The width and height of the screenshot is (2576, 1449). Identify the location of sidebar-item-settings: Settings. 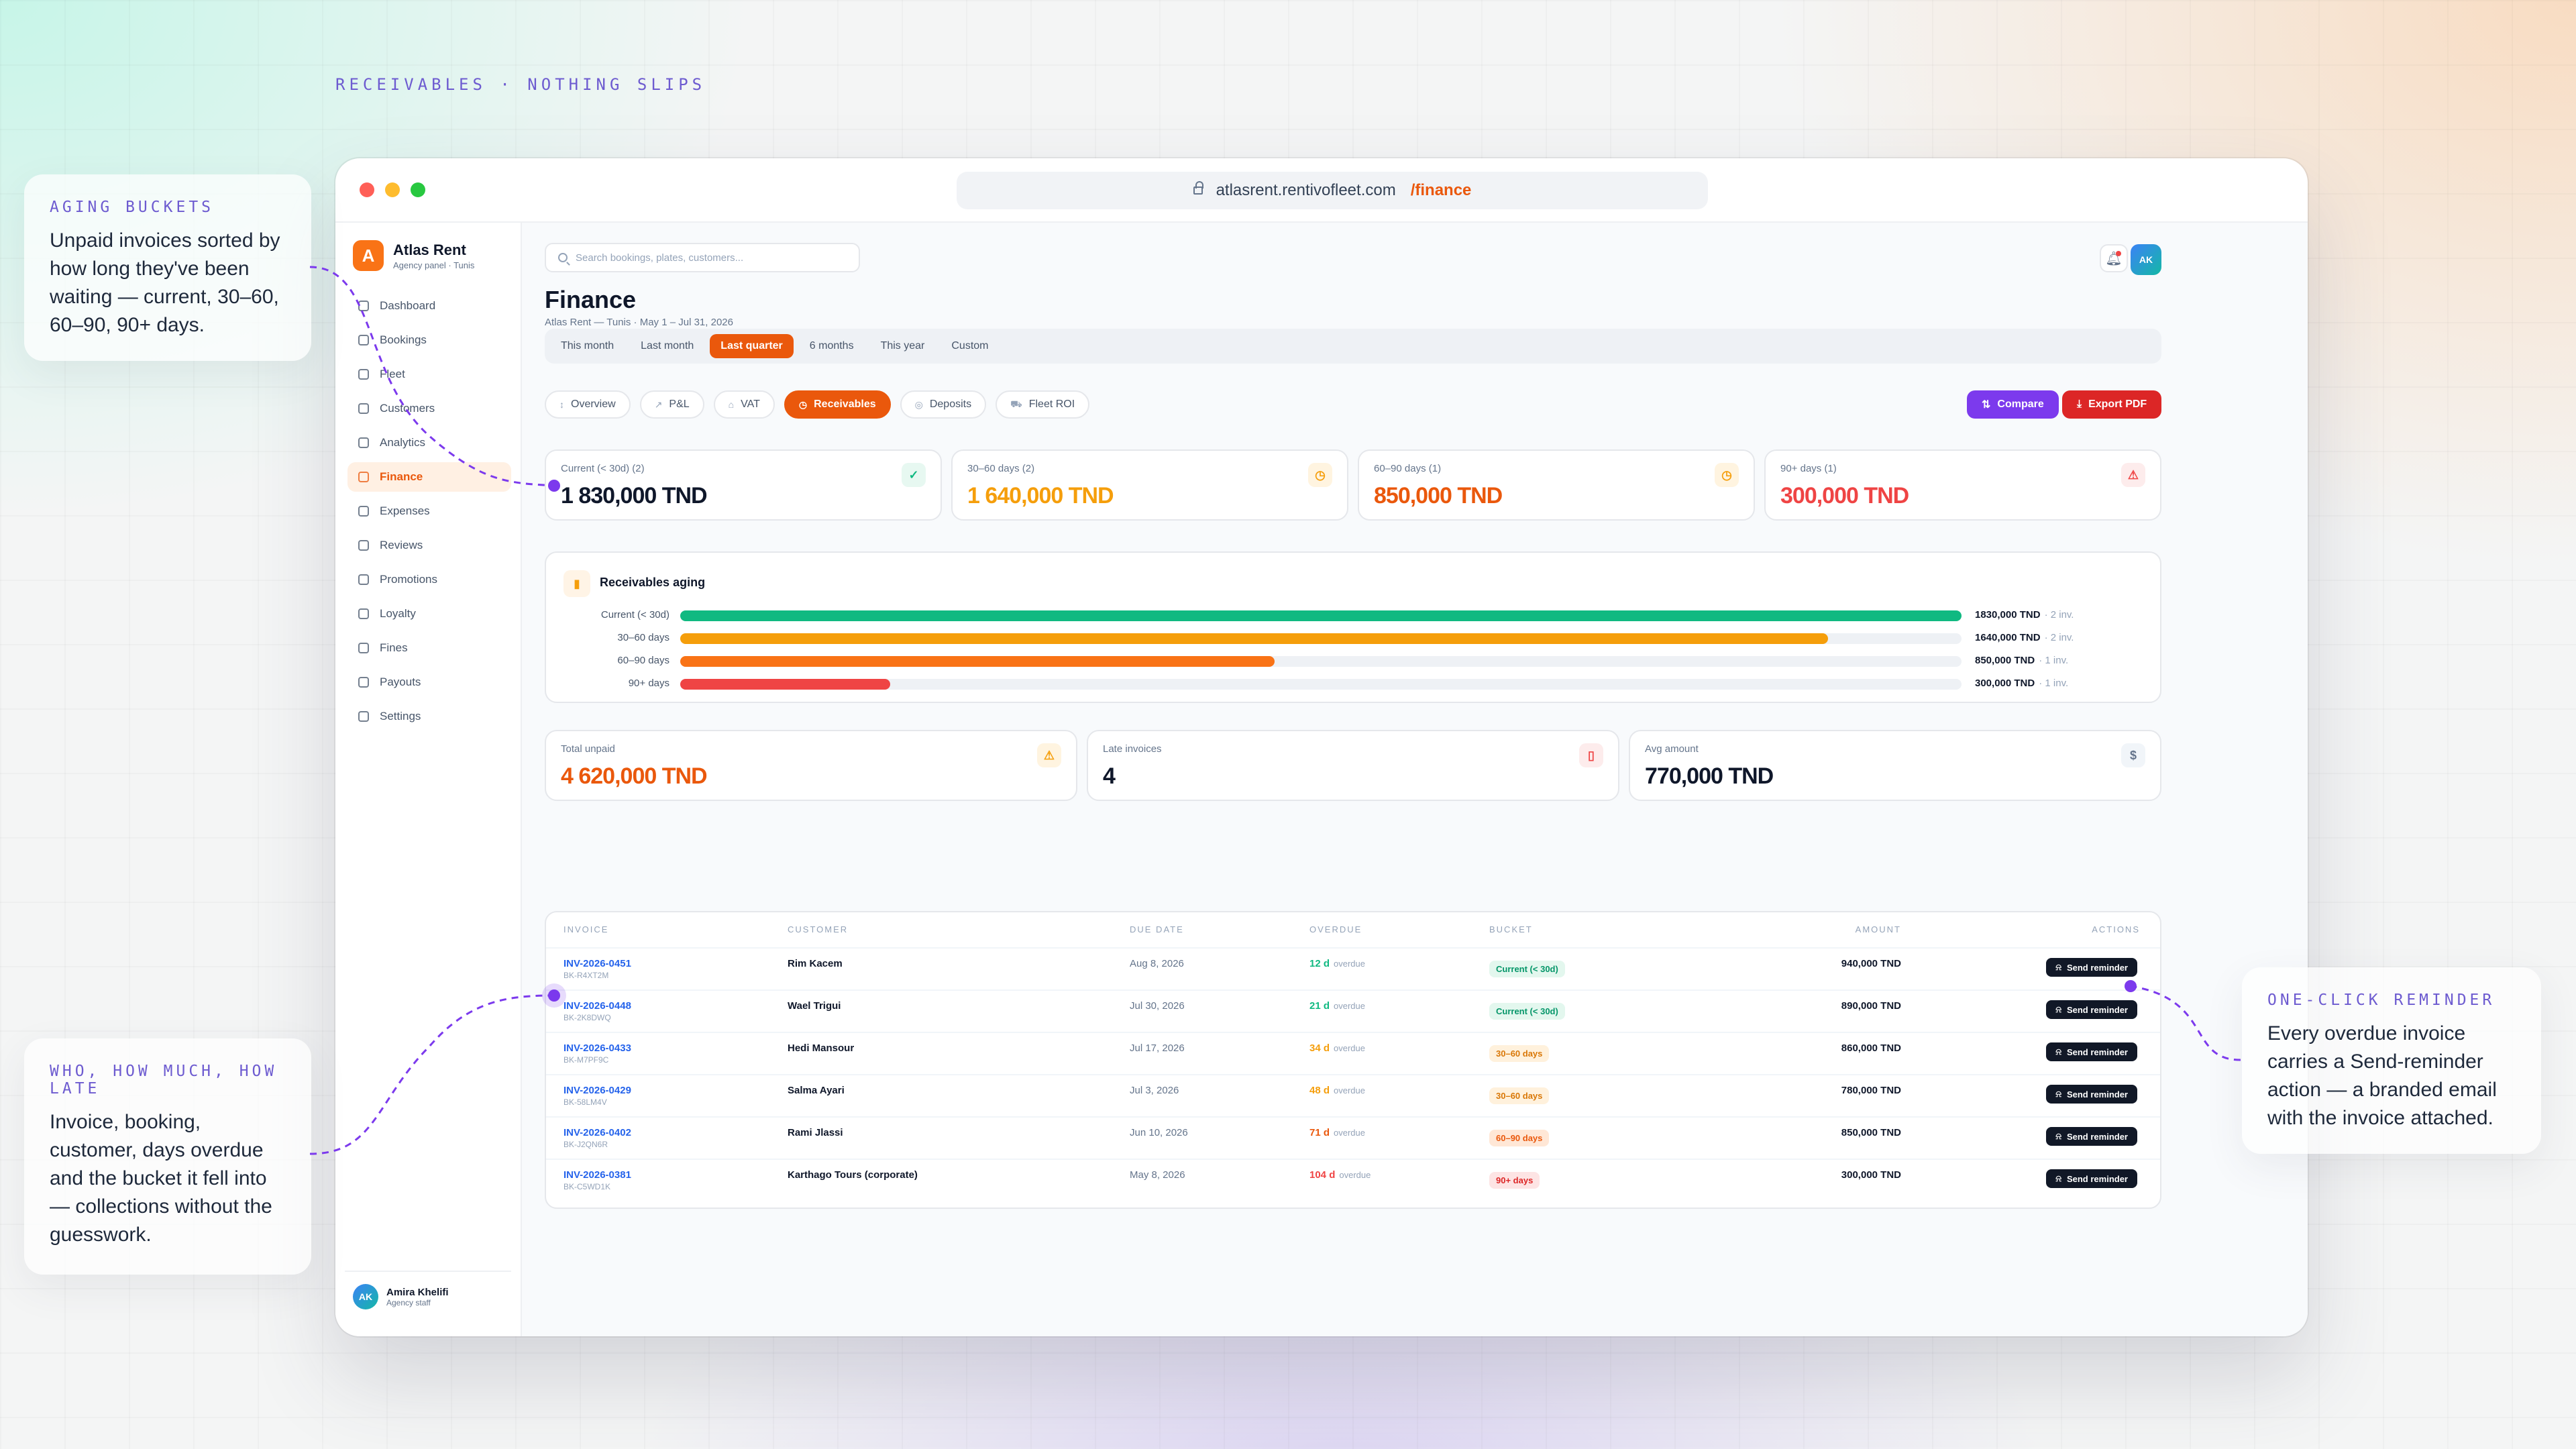
(429, 716).